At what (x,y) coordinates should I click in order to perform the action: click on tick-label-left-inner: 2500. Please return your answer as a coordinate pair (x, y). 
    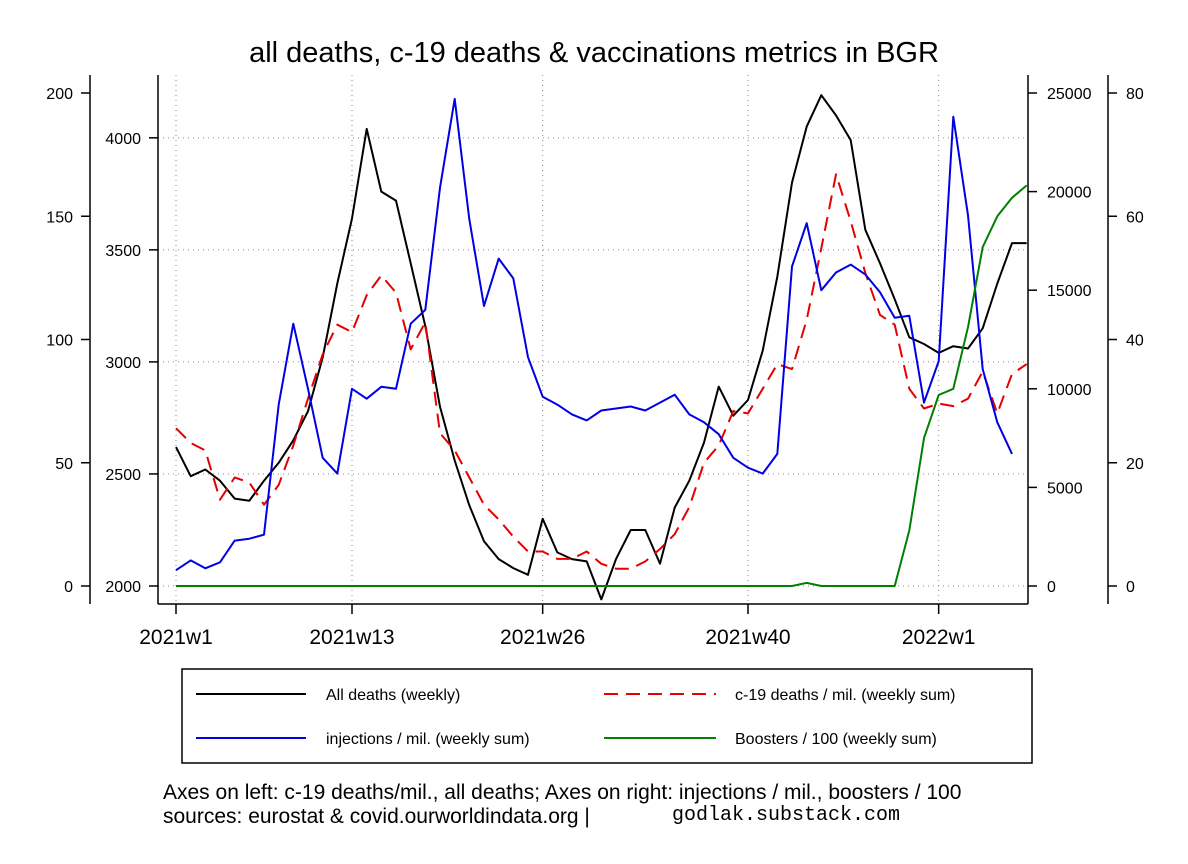
    Looking at the image, I should click on (123, 475).